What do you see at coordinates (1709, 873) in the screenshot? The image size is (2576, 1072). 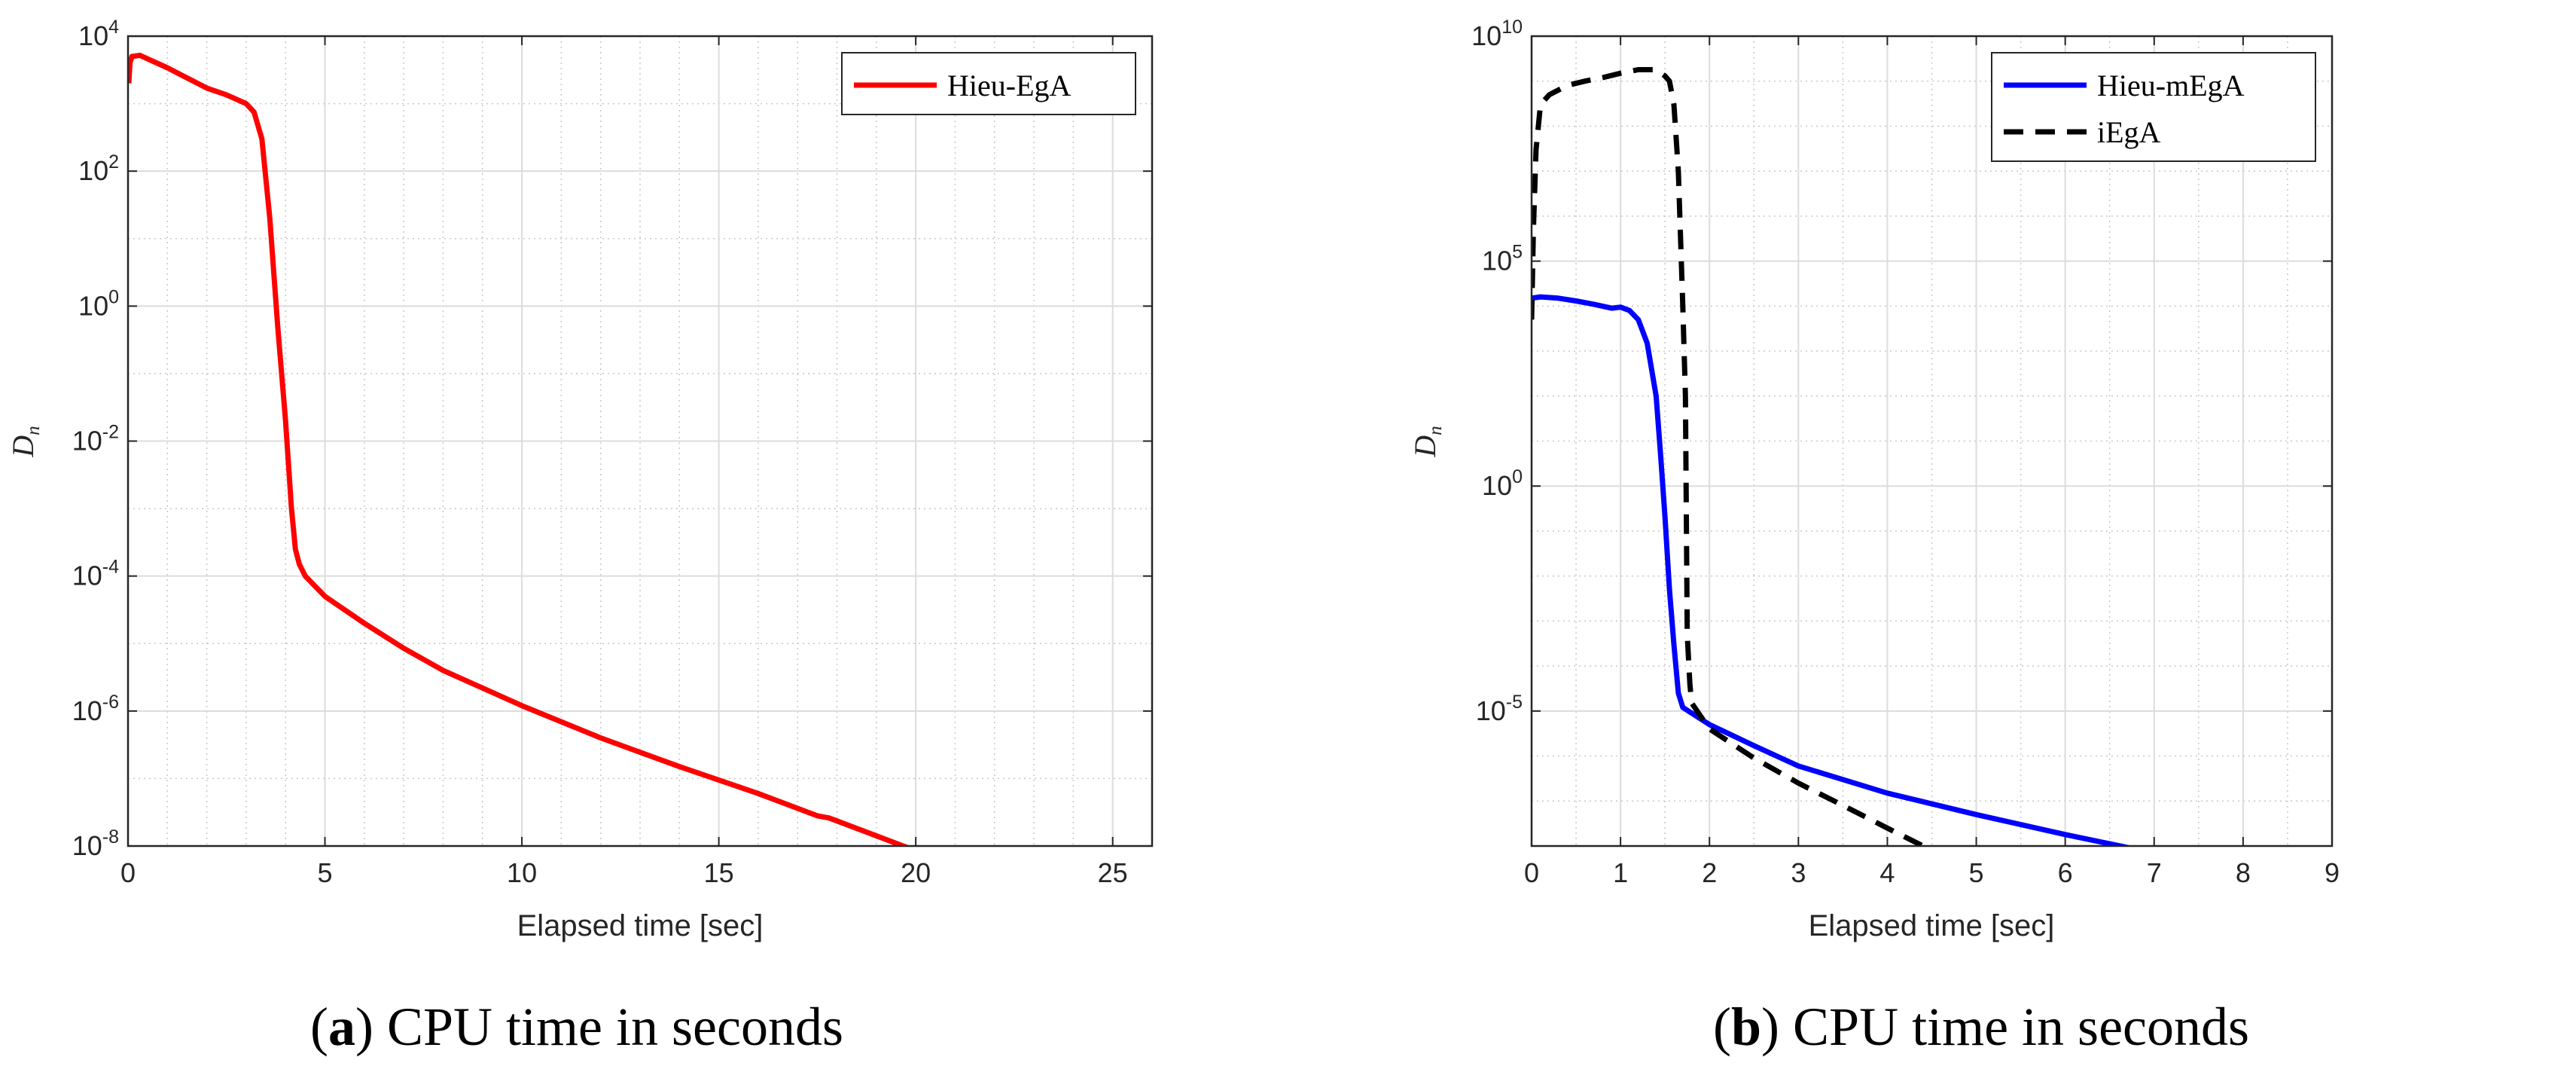 I see `x-tick-label: 2` at bounding box center [1709, 873].